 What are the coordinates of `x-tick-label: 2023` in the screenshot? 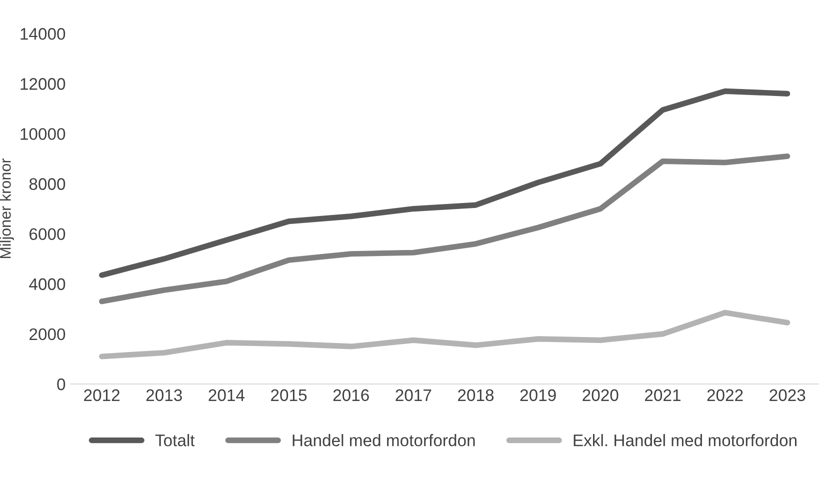 It's located at (788, 395).